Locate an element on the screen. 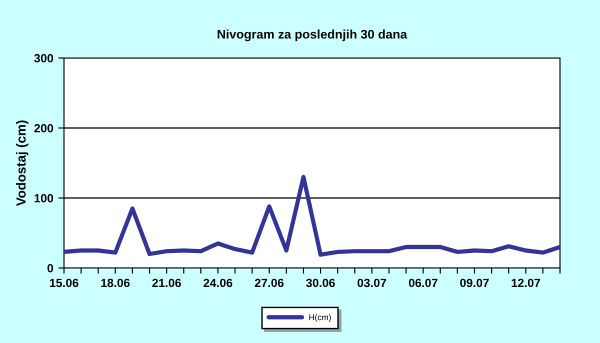 This screenshot has height=343, width=600. y-tick-label: 100 is located at coordinates (44, 198).